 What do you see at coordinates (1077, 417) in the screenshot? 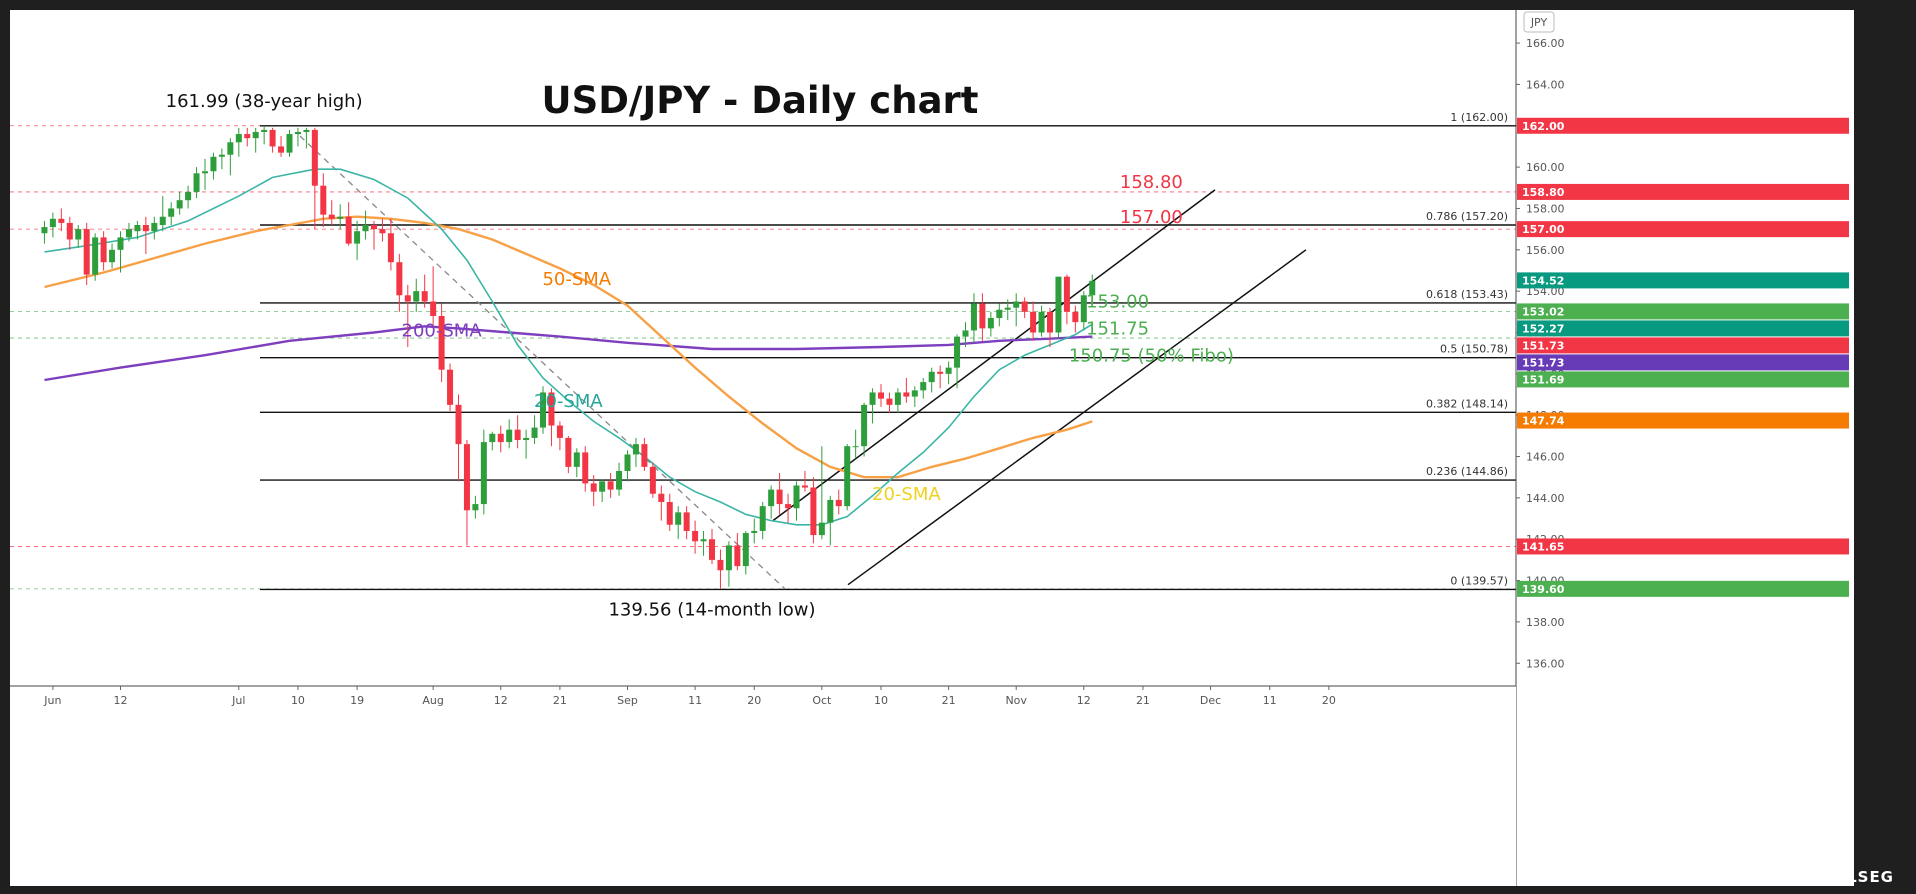
I see `channel-lower-line` at bounding box center [1077, 417].